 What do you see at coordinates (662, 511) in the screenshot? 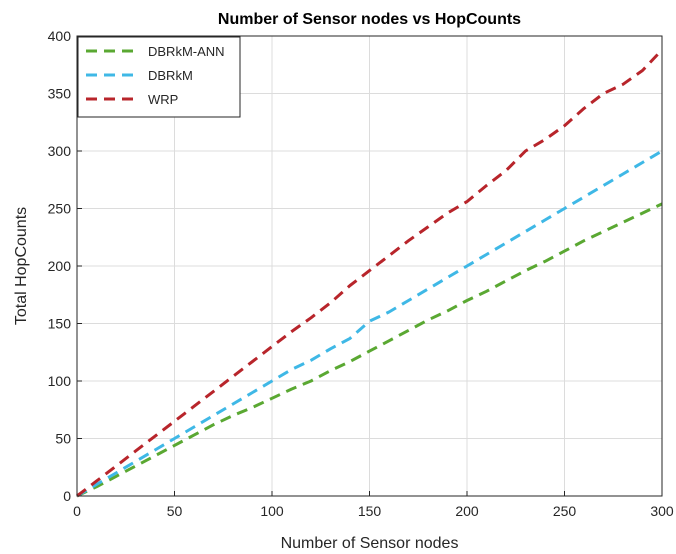
I see `x-tick-label: 300` at bounding box center [662, 511].